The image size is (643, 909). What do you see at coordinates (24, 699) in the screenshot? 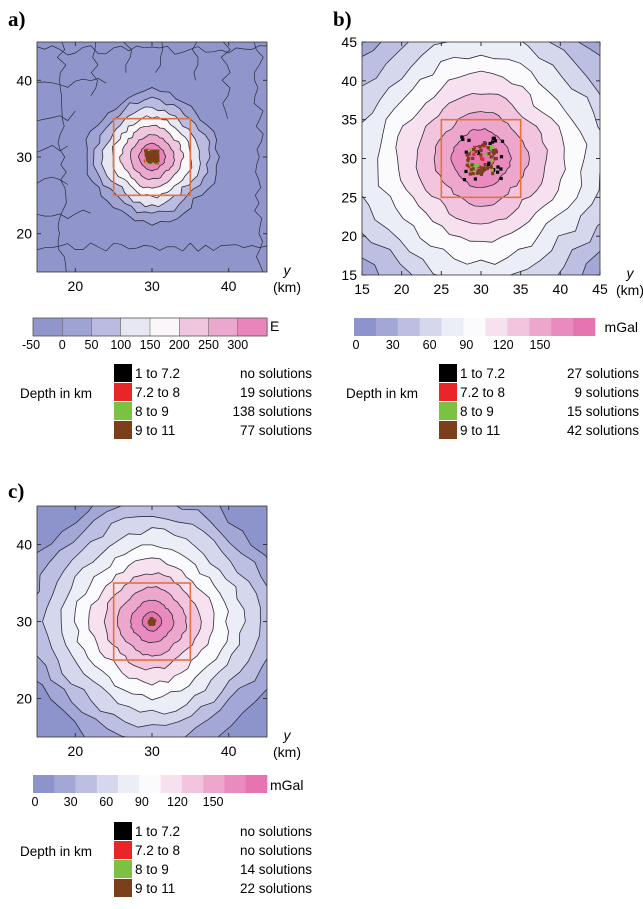
I see `y-tick-label: 20` at bounding box center [24, 699].